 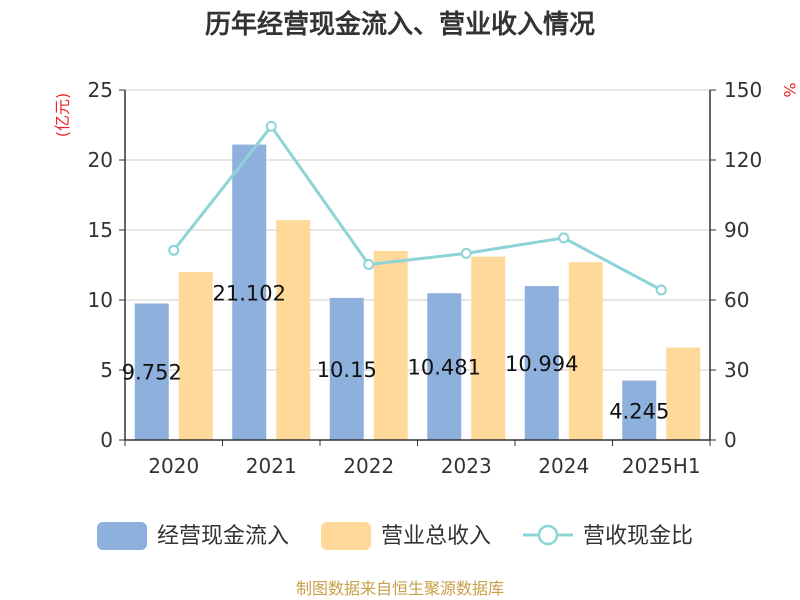 What do you see at coordinates (271, 466) in the screenshot?
I see `x-tick-label: 2021` at bounding box center [271, 466].